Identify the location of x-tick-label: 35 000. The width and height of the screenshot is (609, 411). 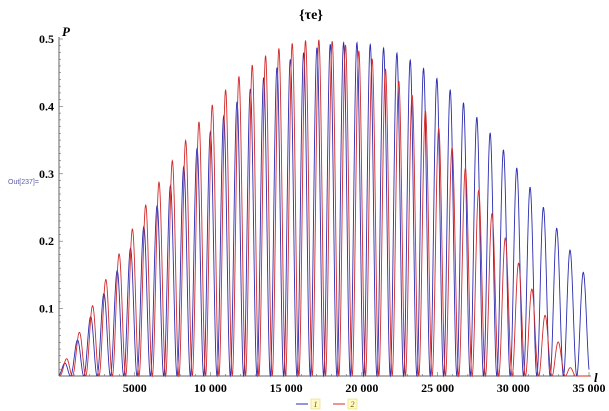
(589, 388).